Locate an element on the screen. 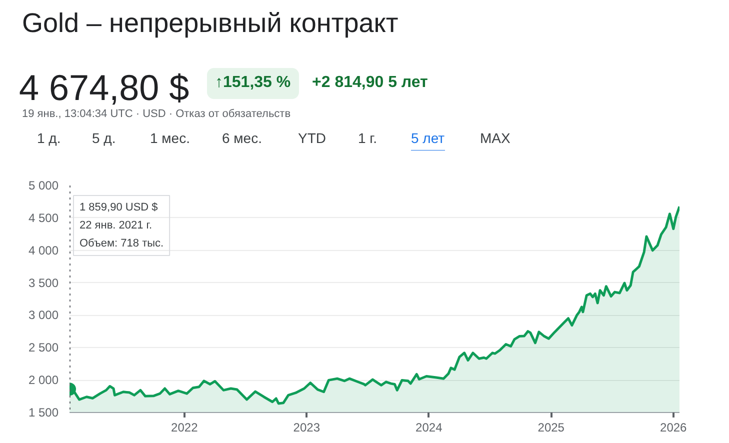 This screenshot has width=729, height=443. y-tick-label: 4 000 is located at coordinates (43, 250).